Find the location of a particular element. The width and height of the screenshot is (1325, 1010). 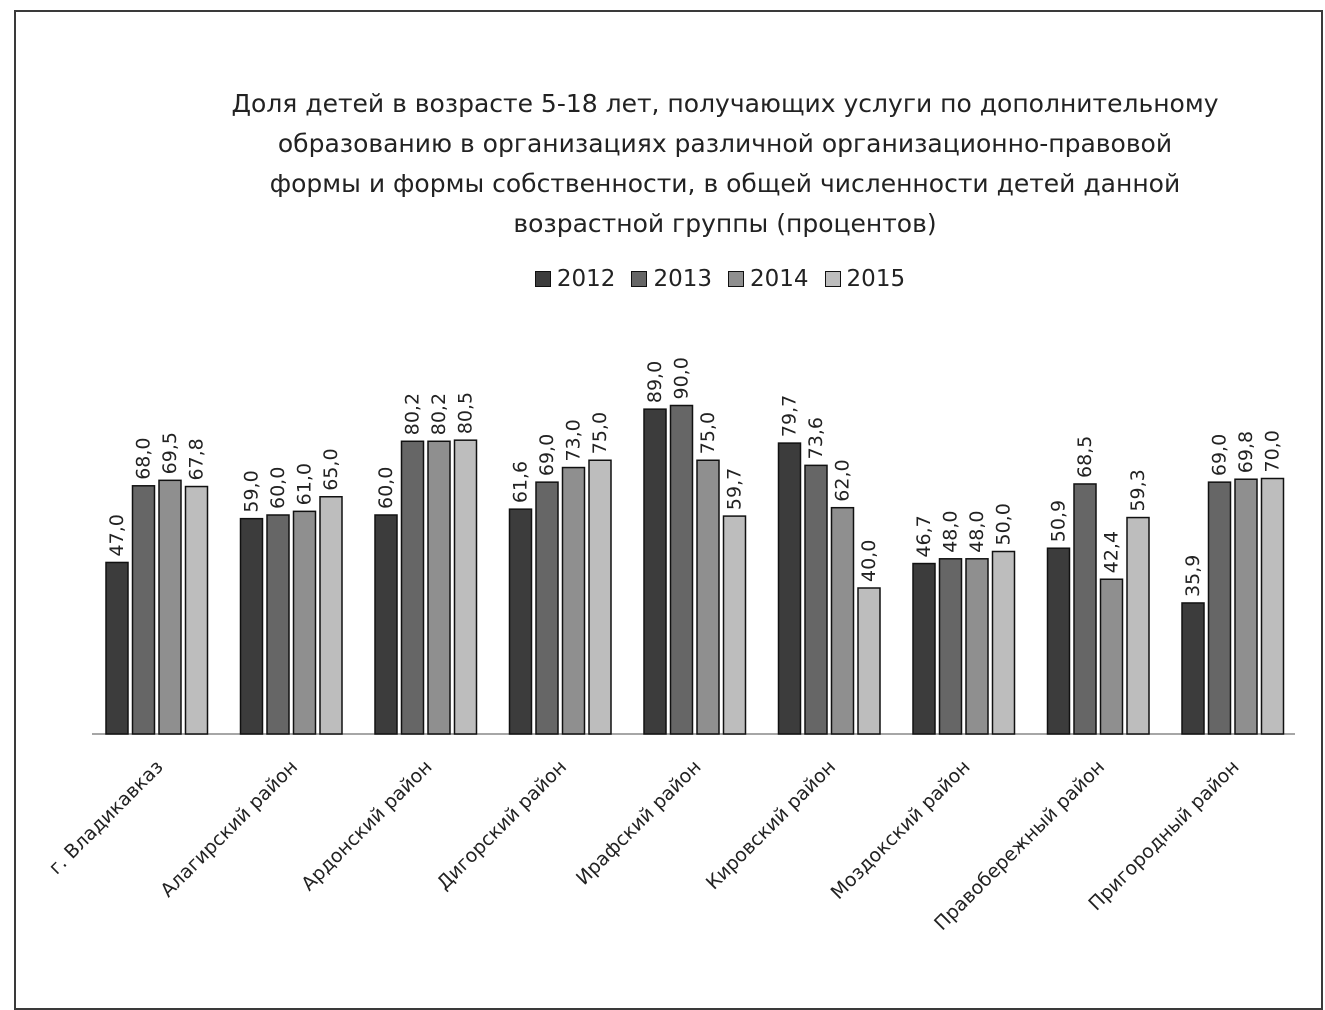

legend-label-2012: 2012 is located at coordinates (586, 279).